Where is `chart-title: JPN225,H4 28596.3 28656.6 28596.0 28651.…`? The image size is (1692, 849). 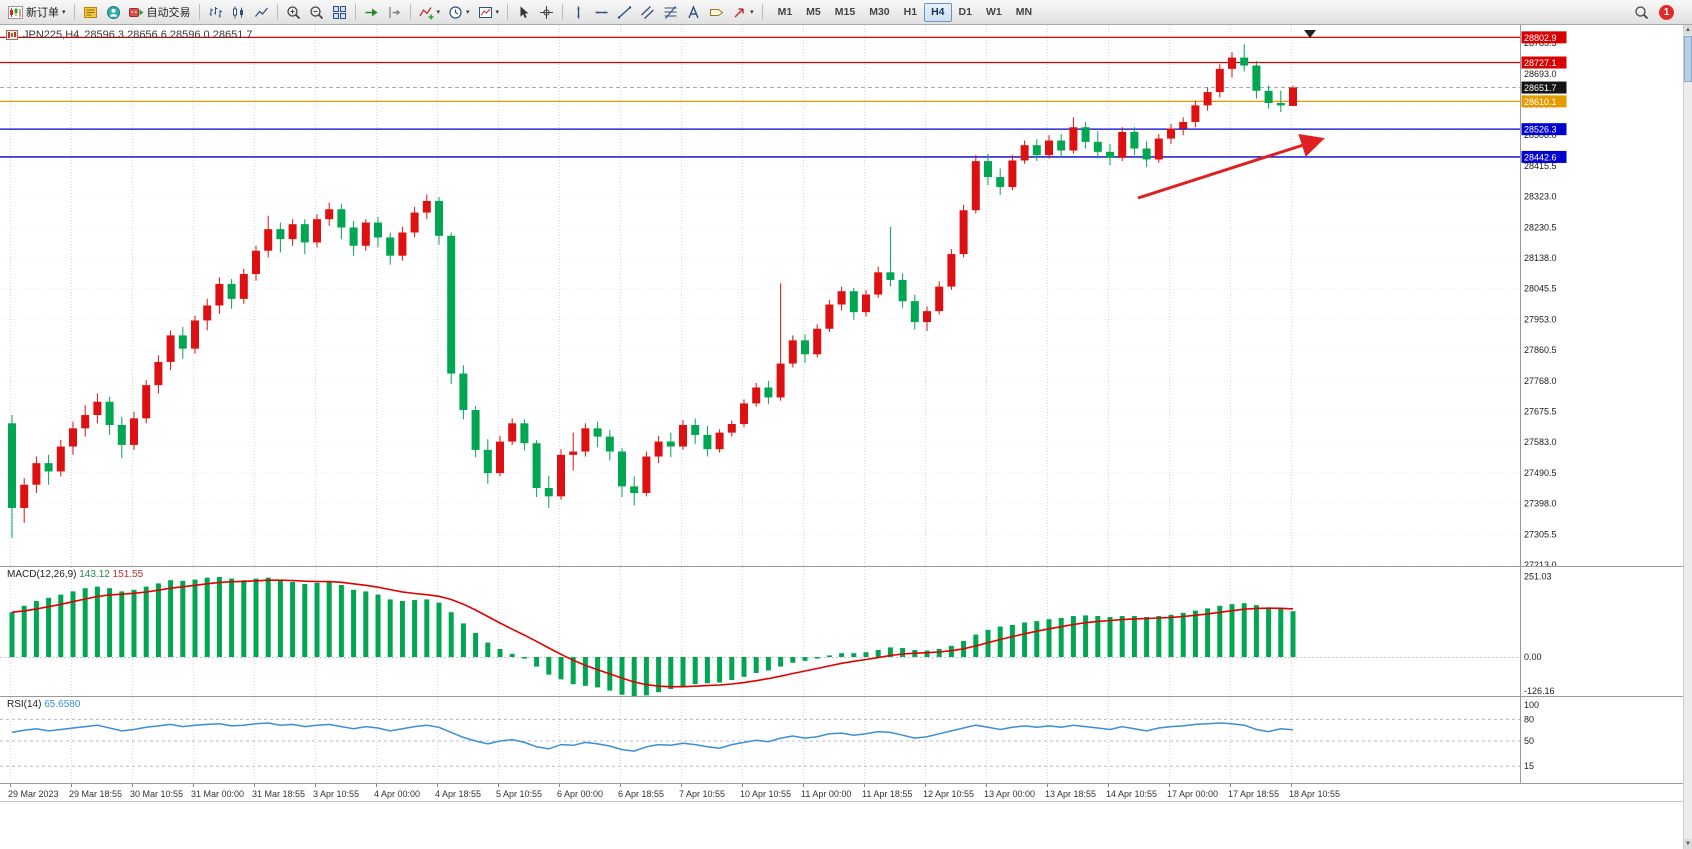 chart-title: JPN225,H4 28596.3 28656.6 28596.0 28651.… is located at coordinates (129, 35).